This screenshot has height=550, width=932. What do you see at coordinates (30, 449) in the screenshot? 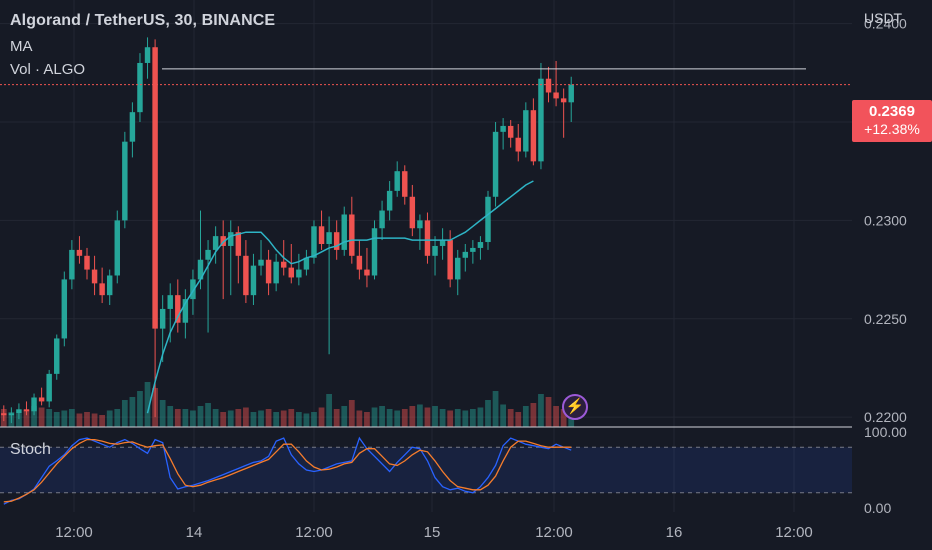
I see `stoch-legend: Stoch` at bounding box center [30, 449].